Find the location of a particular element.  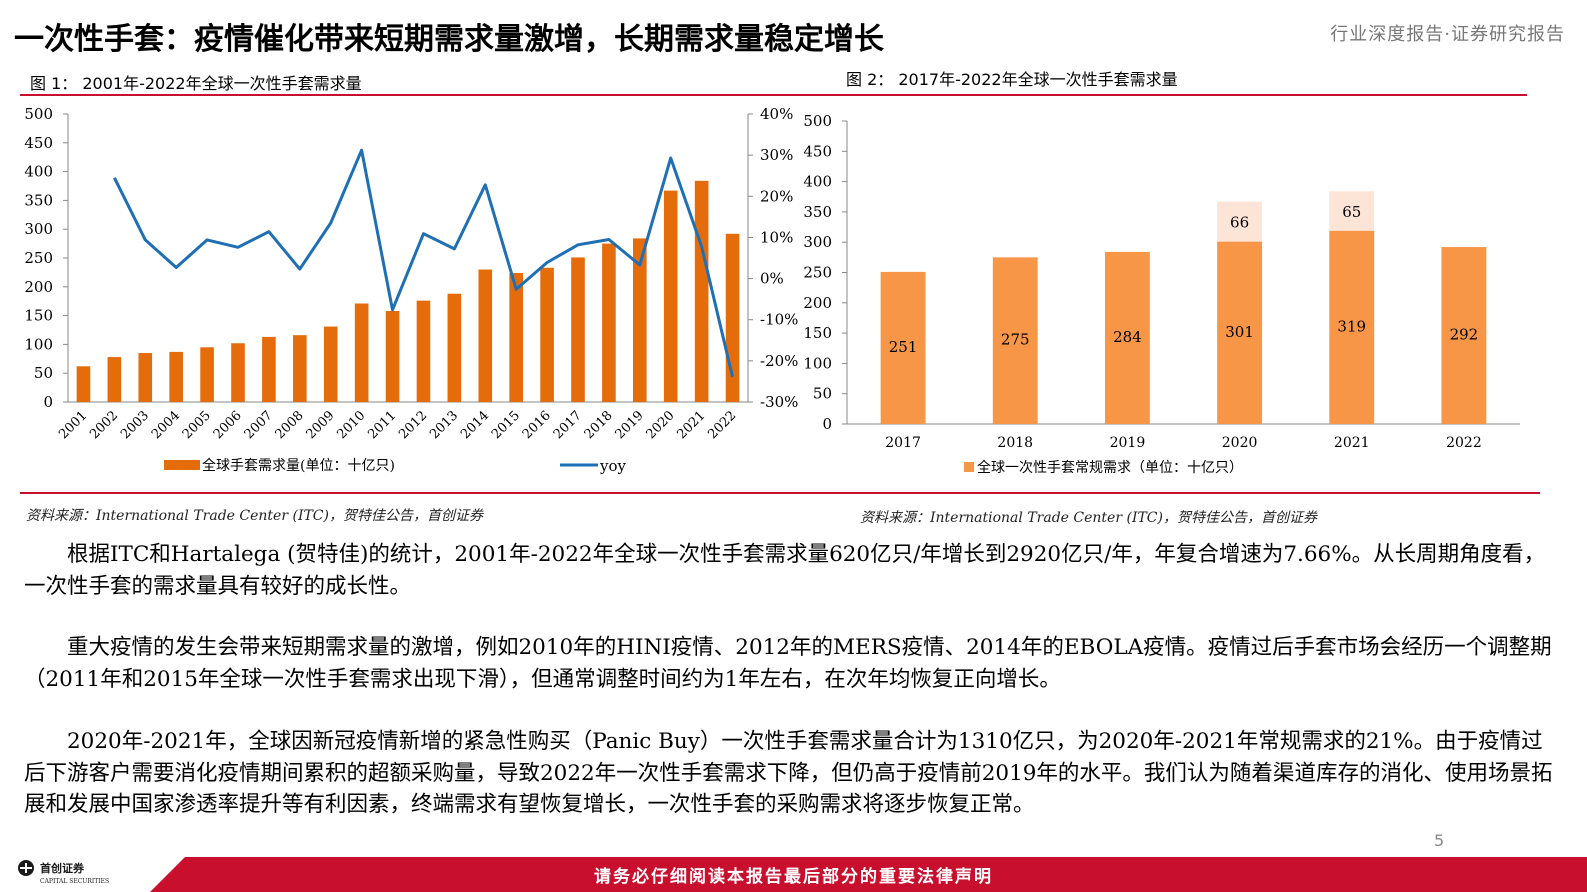

chart1-x-tick-label: 2003 is located at coordinates (135, 425).